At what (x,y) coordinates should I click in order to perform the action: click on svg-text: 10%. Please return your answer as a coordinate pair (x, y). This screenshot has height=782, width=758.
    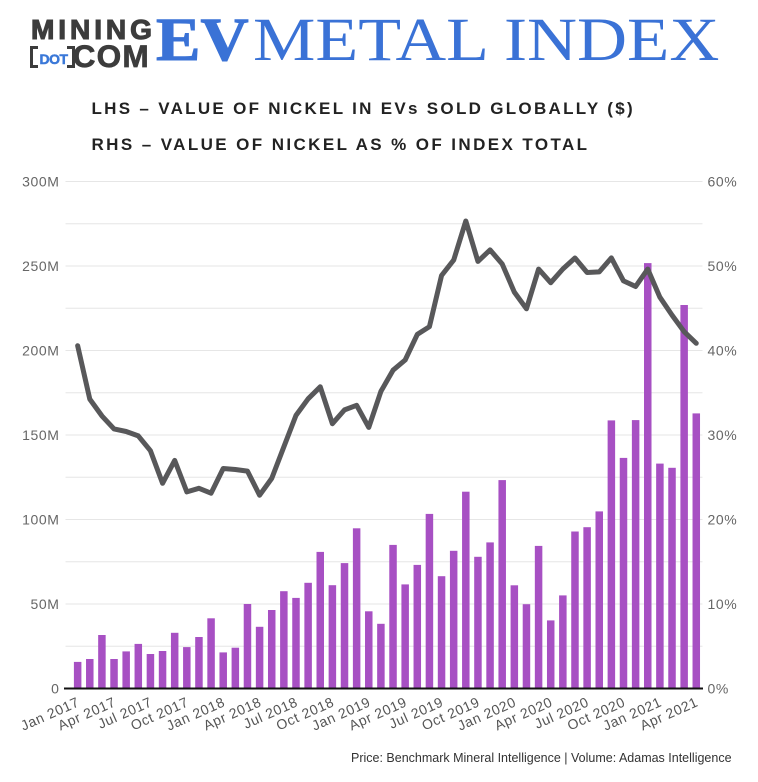
    Looking at the image, I should click on (723, 604).